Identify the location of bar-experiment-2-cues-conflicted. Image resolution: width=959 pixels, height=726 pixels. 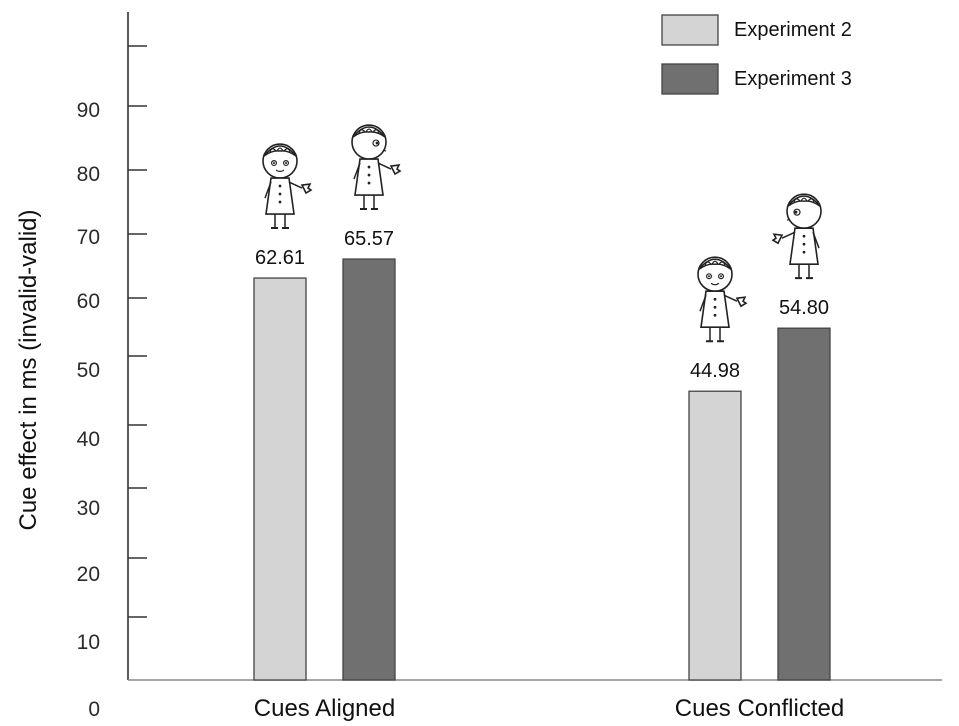
(715, 535).